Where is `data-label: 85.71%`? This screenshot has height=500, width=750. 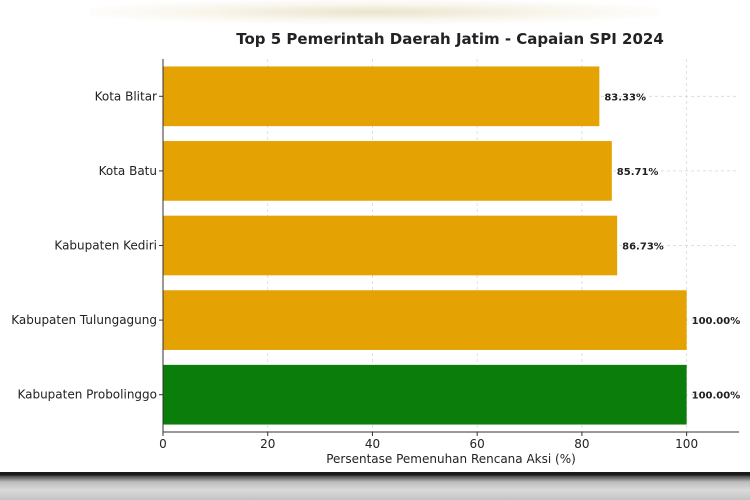 data-label: 85.71% is located at coordinates (638, 172).